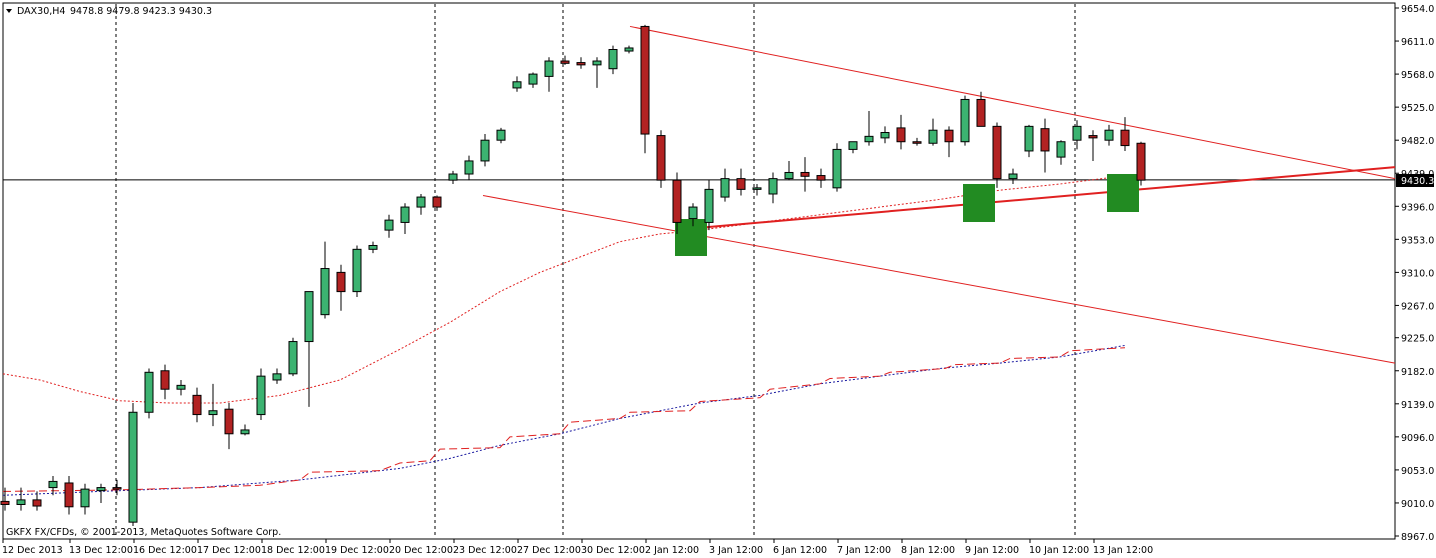 The height and width of the screenshot is (558, 1436). What do you see at coordinates (736, 550) in the screenshot?
I see `x-tick-label: 3 Jan 12:00` at bounding box center [736, 550].